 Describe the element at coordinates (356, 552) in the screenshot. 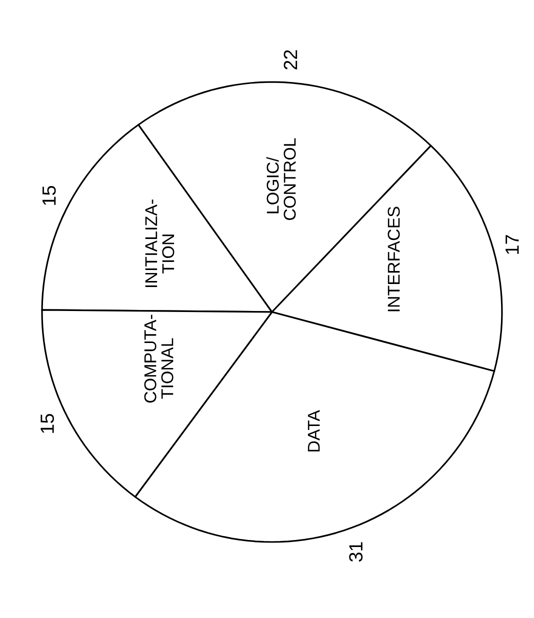

I see `data-label: 31` at that location.